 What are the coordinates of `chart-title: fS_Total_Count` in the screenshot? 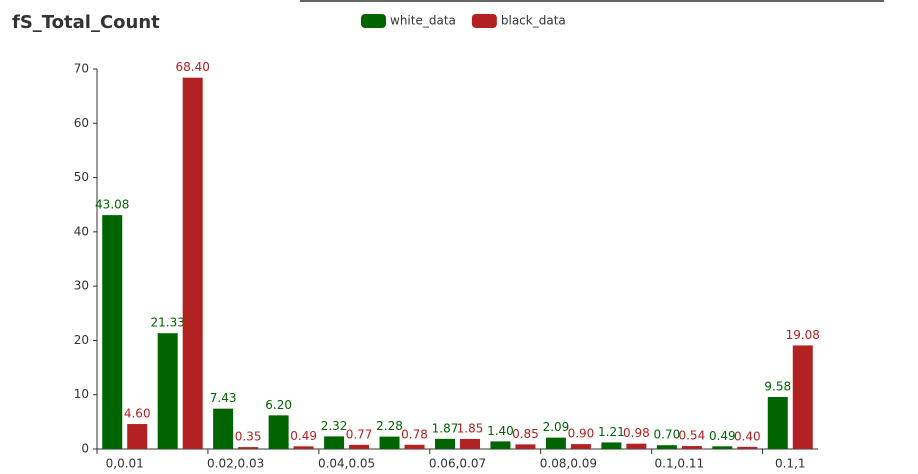 It's located at (86, 22).